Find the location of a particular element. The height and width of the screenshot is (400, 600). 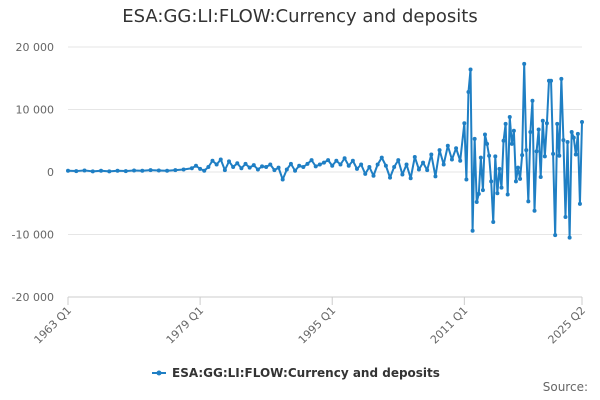

legend-label: ESA:GG:LI:FLOW:Currency and deposits is located at coordinates (306, 373).